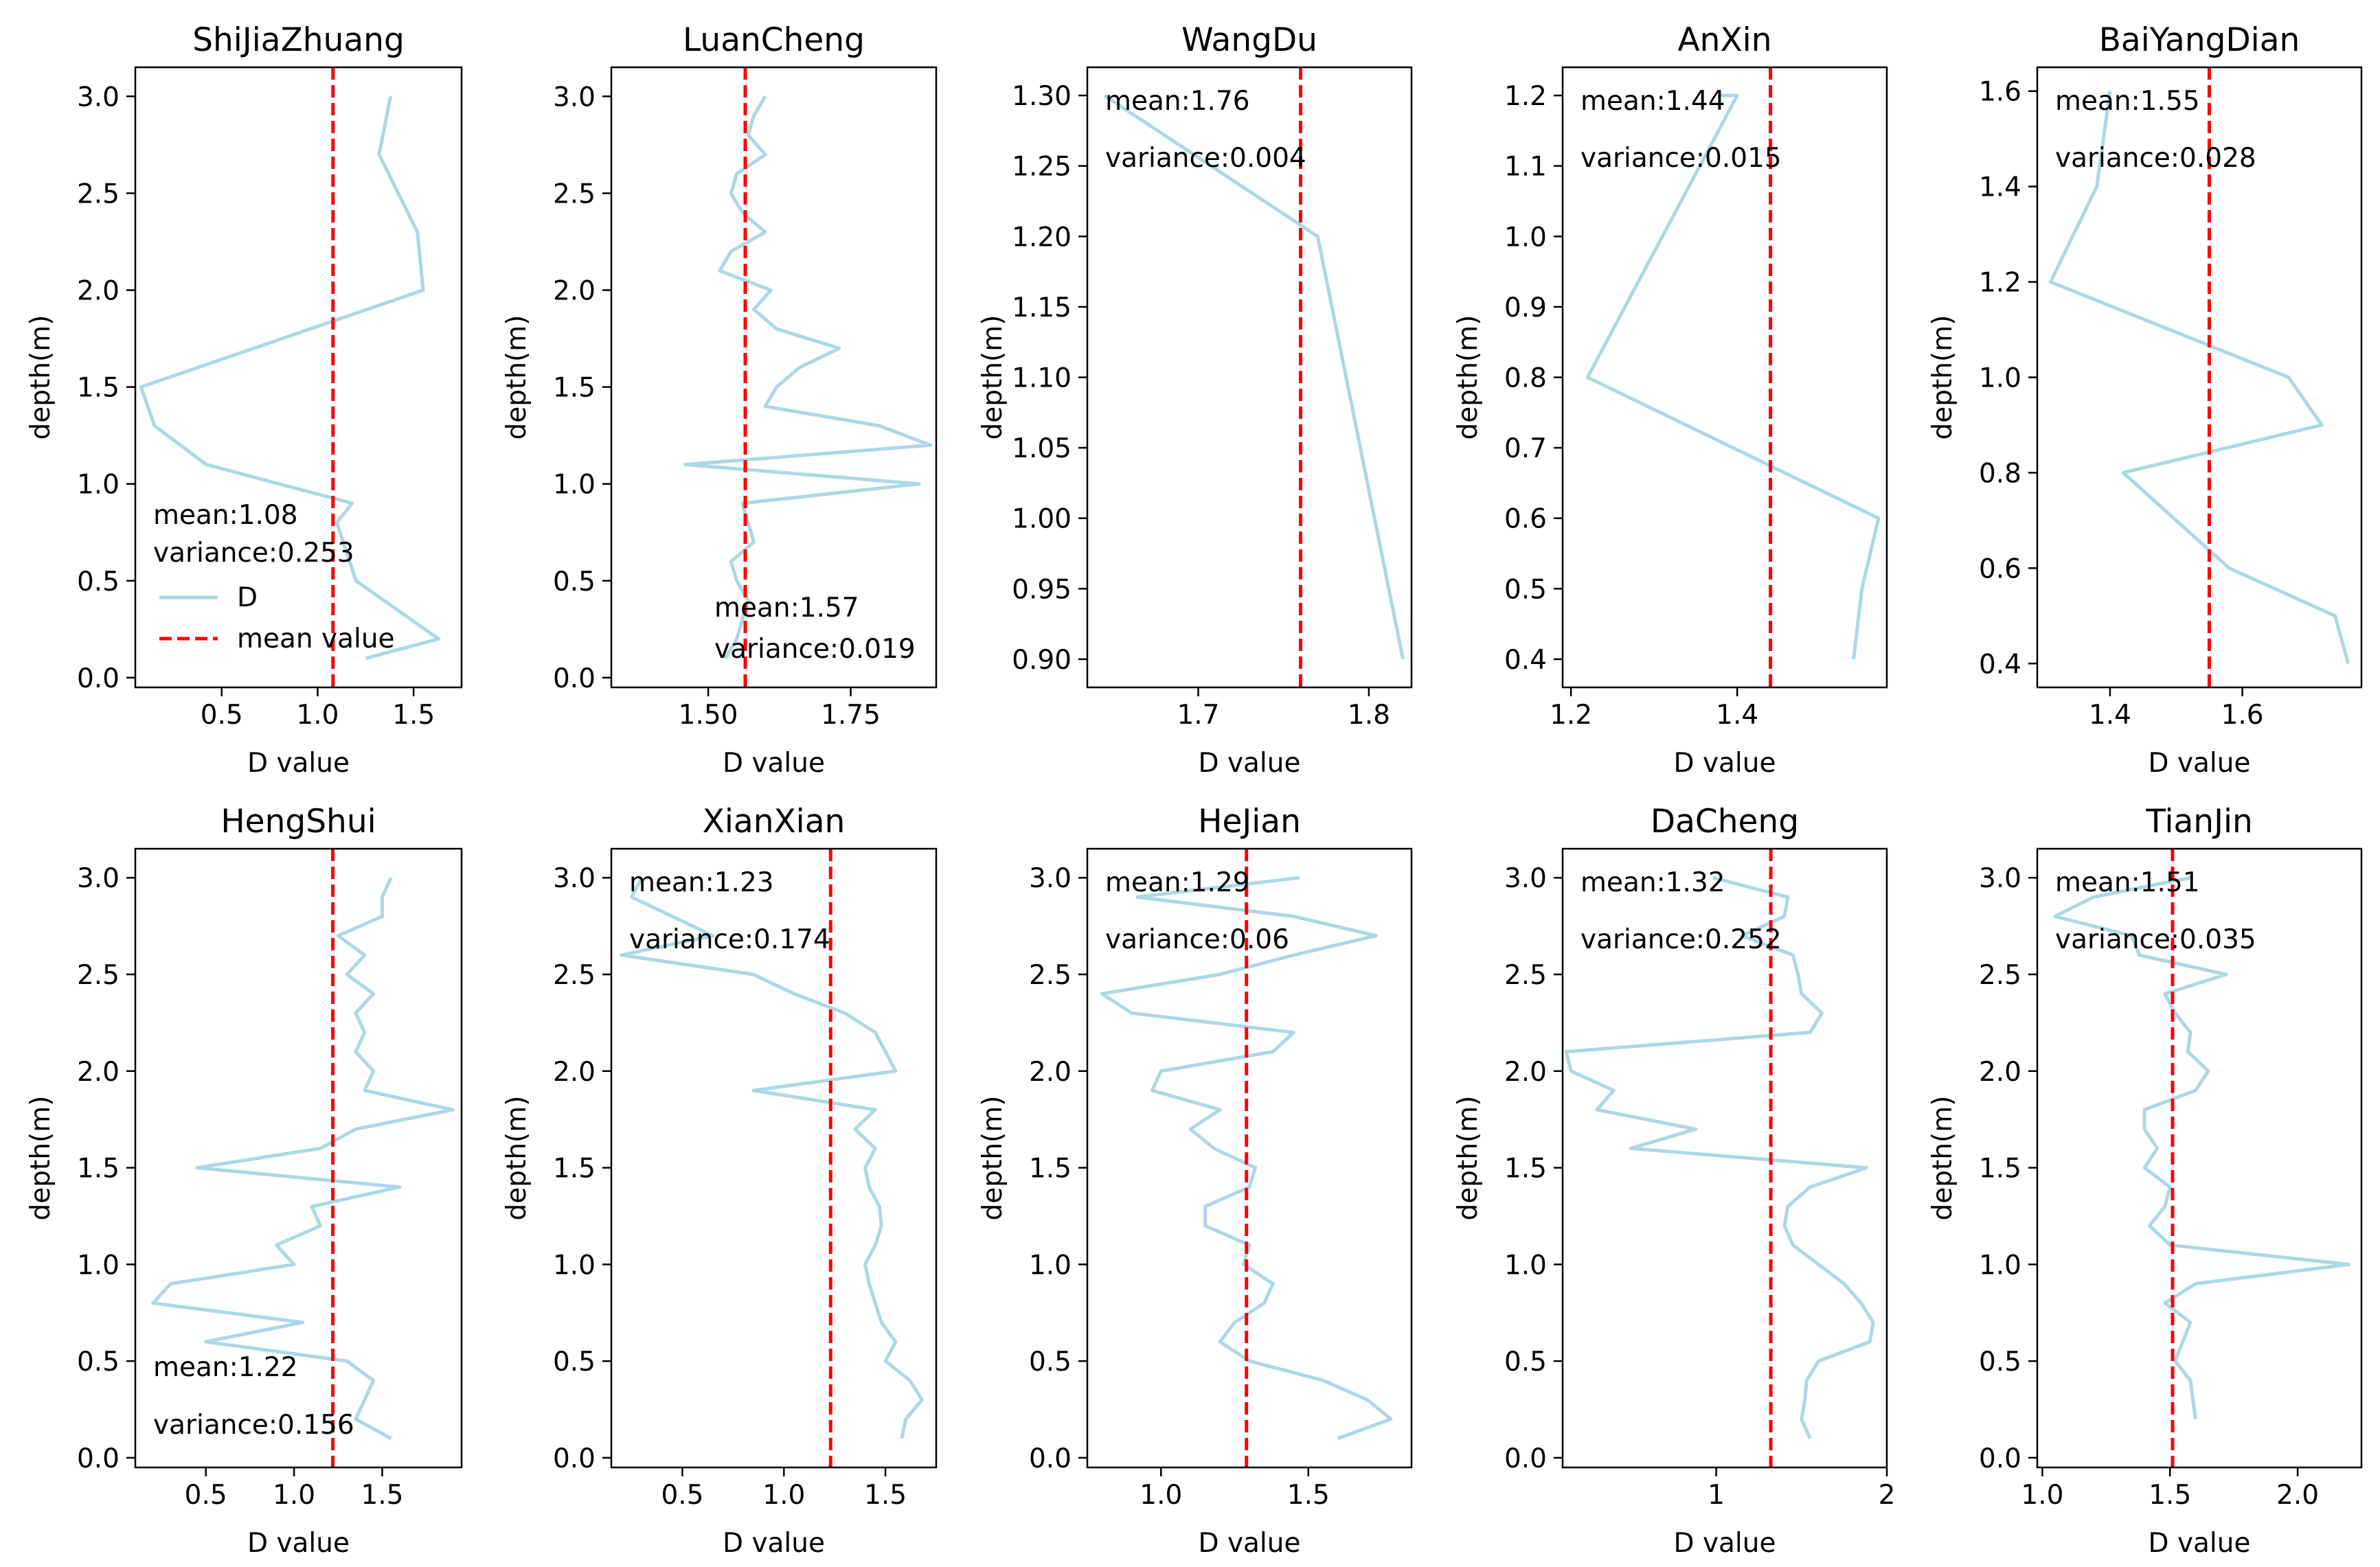  What do you see at coordinates (1681, 939) in the screenshot?
I see `variance-annotation: variance:0.252` at bounding box center [1681, 939].